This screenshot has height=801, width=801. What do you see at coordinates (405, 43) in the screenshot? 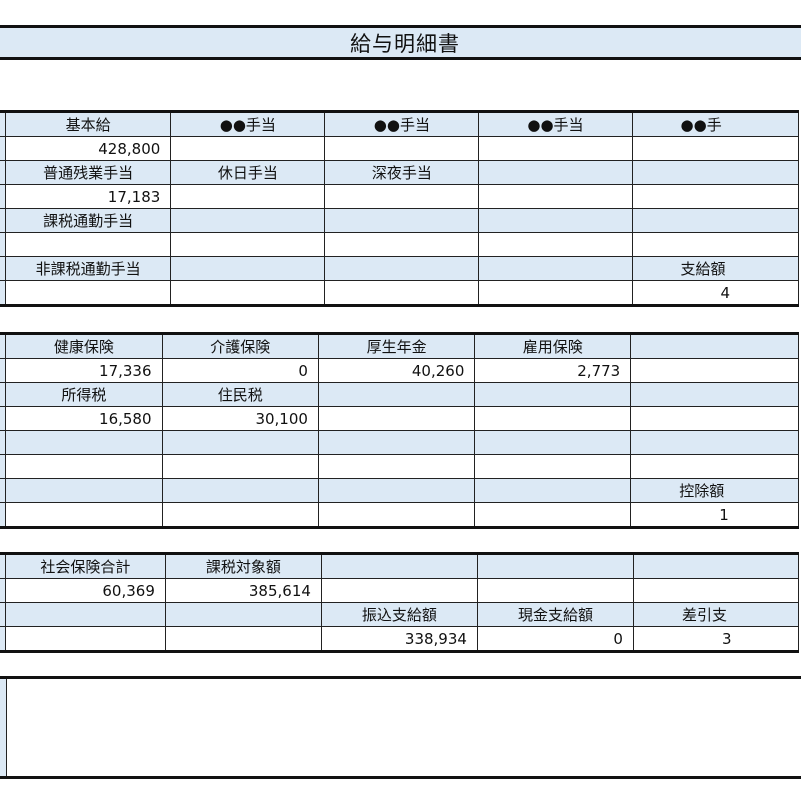
I see `page-title: 給与明細書` at bounding box center [405, 43].